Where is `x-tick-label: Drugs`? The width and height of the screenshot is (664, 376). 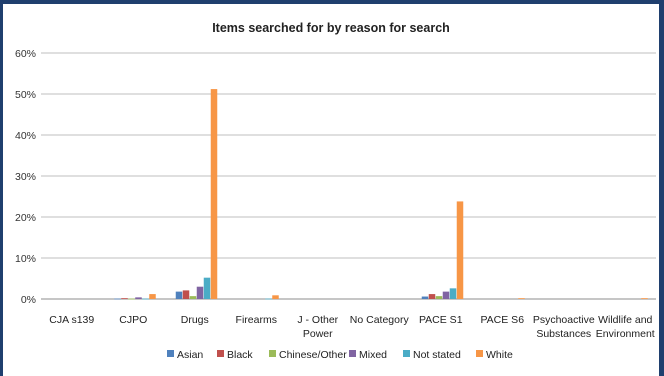 x-tick-label: Drugs is located at coordinates (195, 320).